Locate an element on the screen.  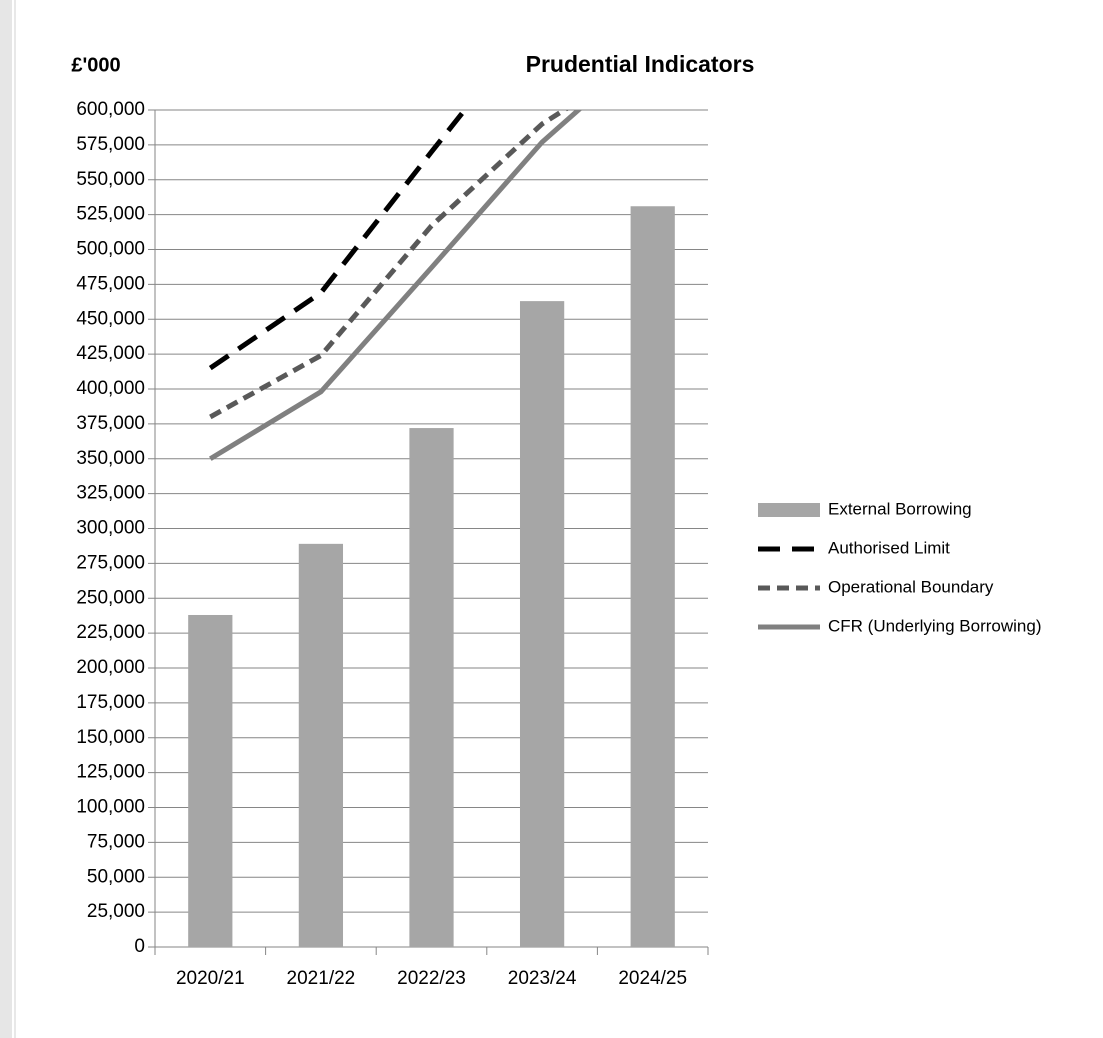
x-tick-label: 2020/21 is located at coordinates (210, 978).